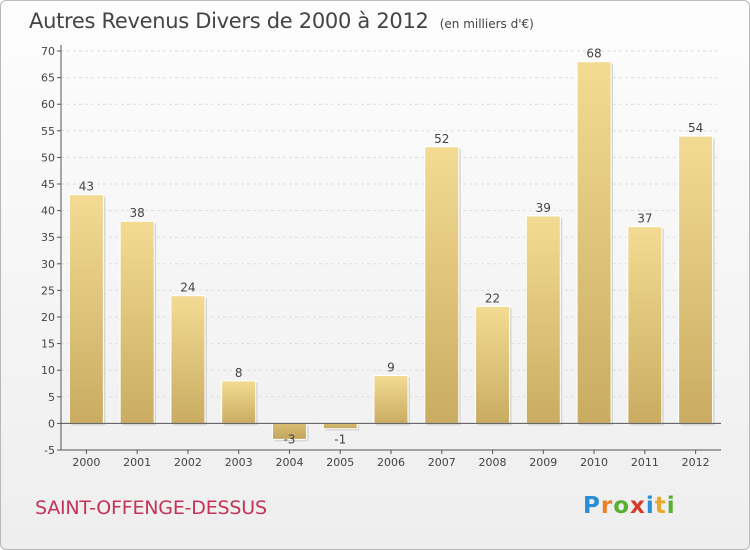  I want to click on x-tick-label: 2004, so click(289, 462).